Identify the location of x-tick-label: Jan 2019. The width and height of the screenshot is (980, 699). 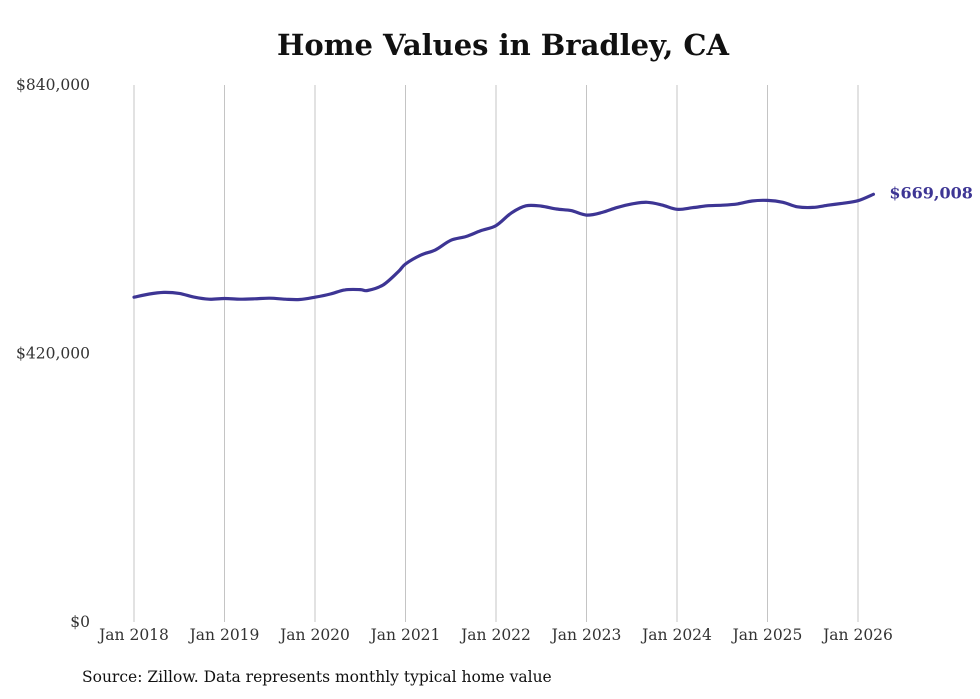
(224, 635).